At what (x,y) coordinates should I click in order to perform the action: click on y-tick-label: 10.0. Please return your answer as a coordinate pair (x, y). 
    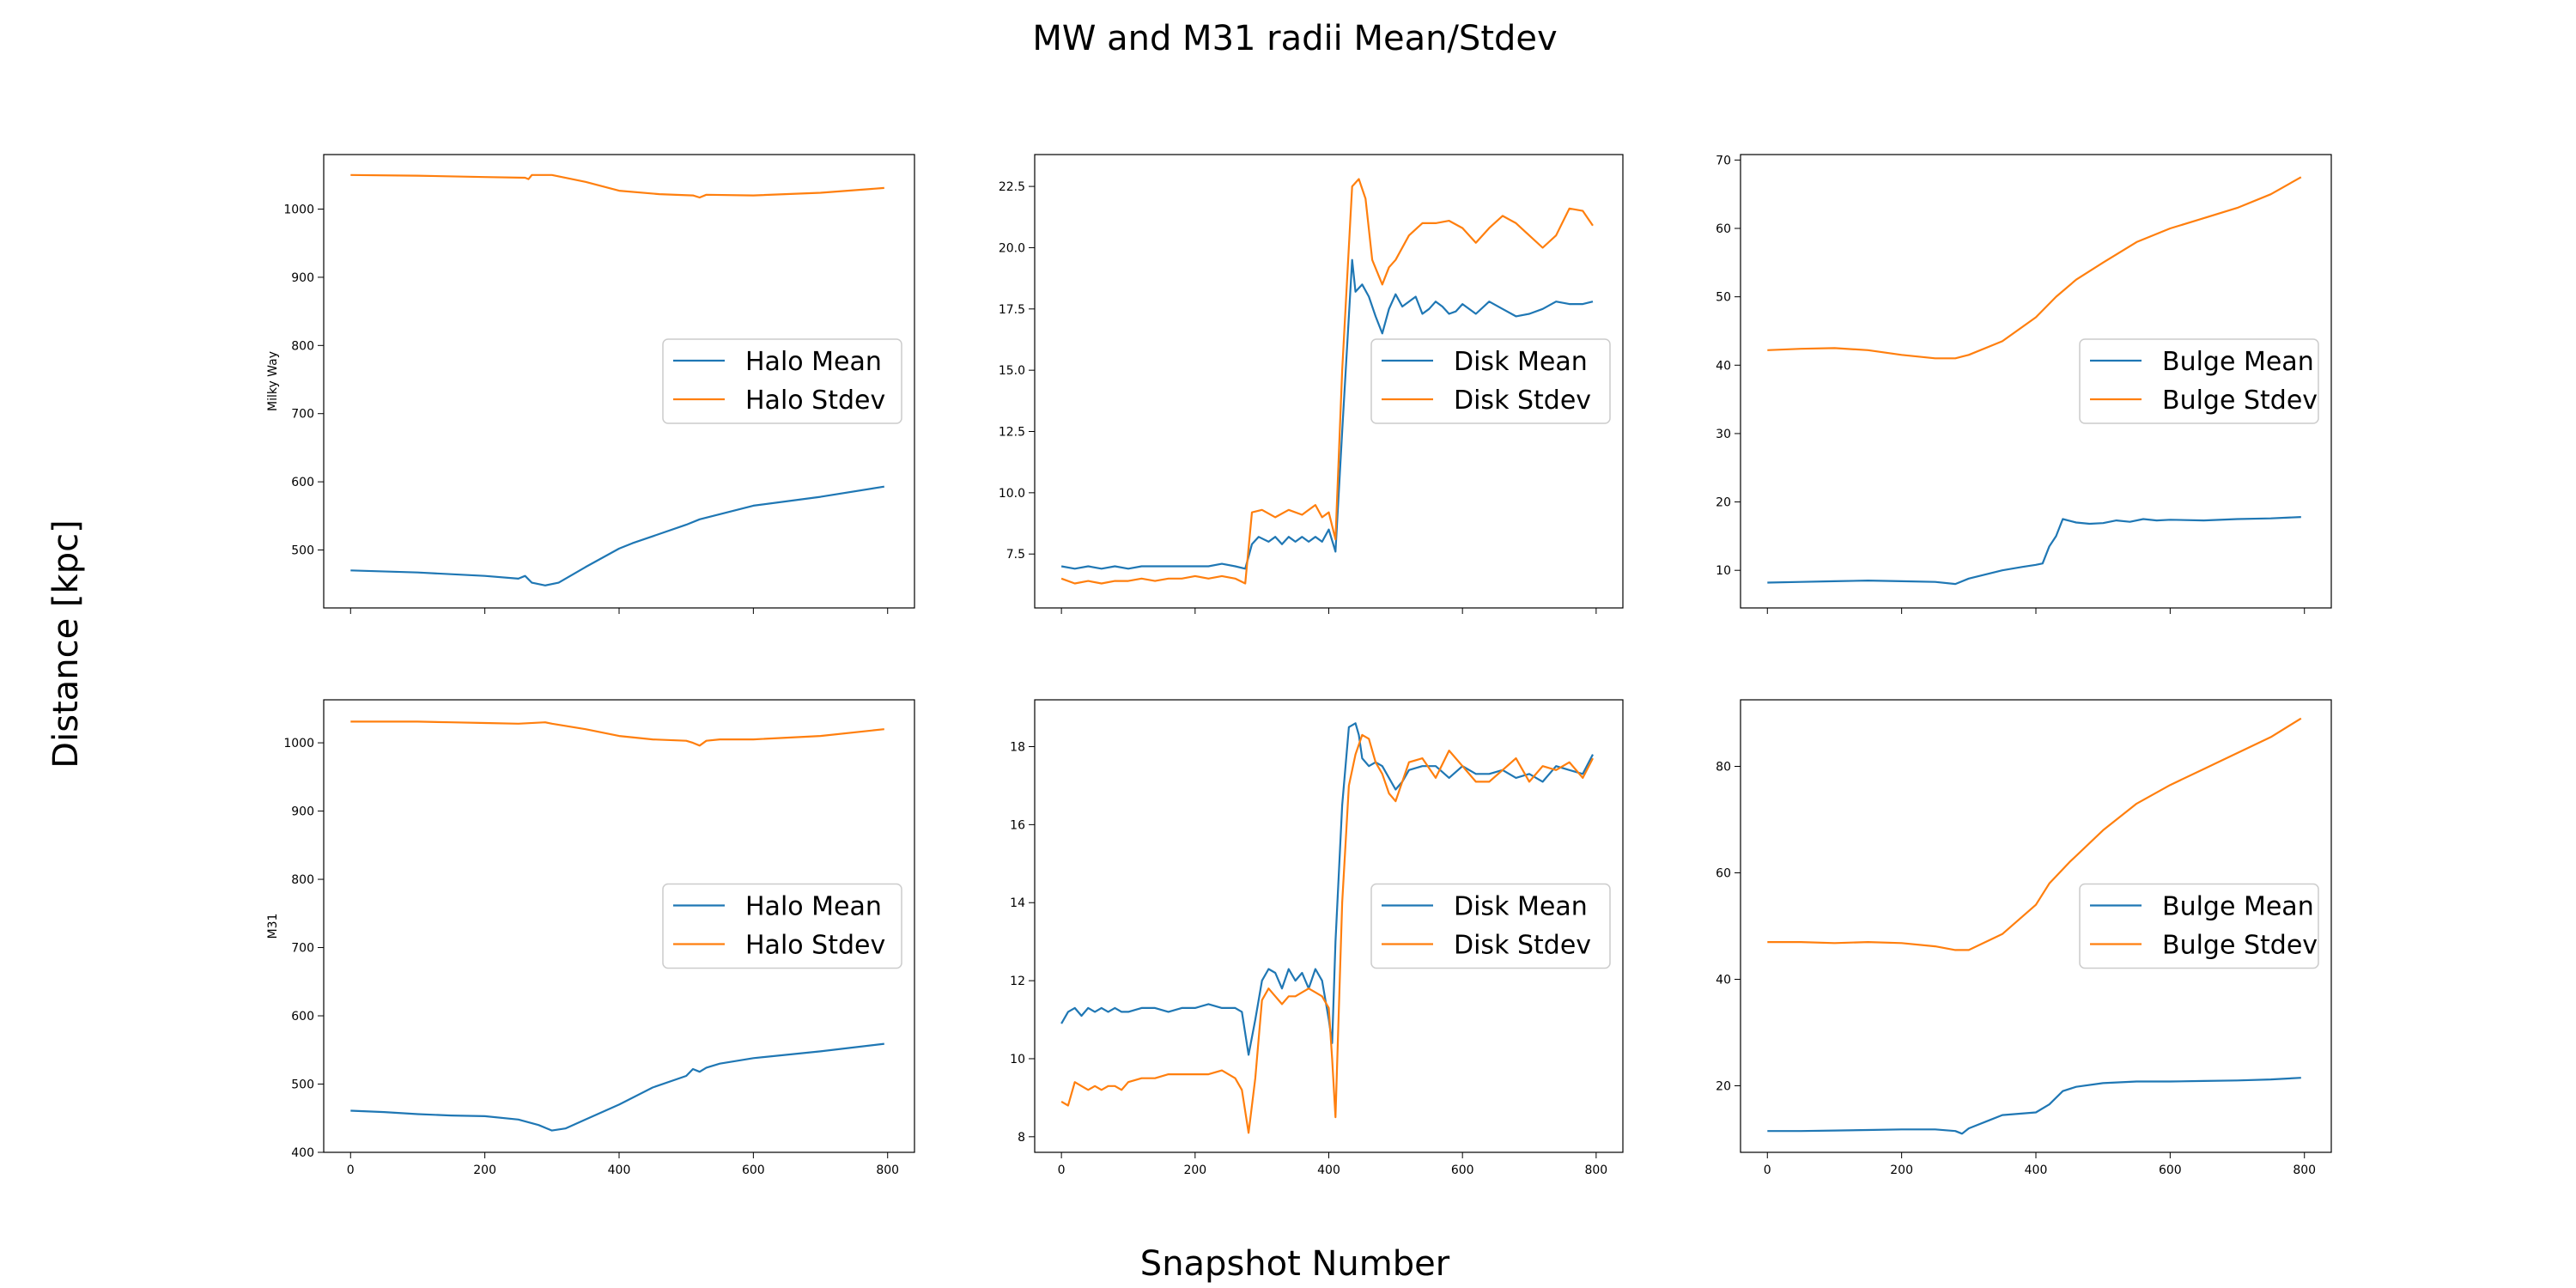
    Looking at the image, I should click on (1012, 494).